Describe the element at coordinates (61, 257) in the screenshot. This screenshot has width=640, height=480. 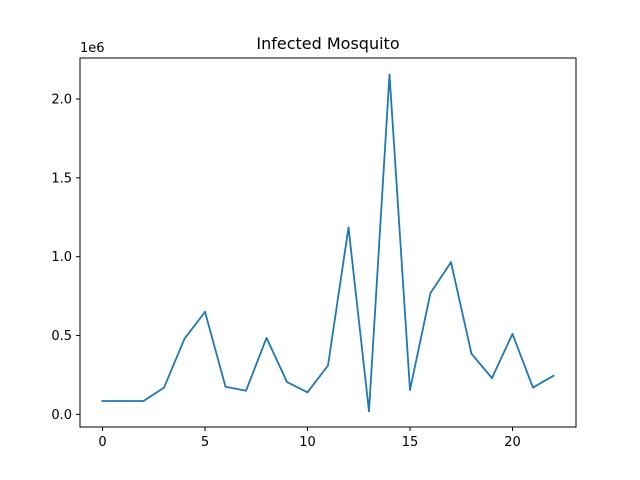
I see `y-tick-label: 1.0` at that location.